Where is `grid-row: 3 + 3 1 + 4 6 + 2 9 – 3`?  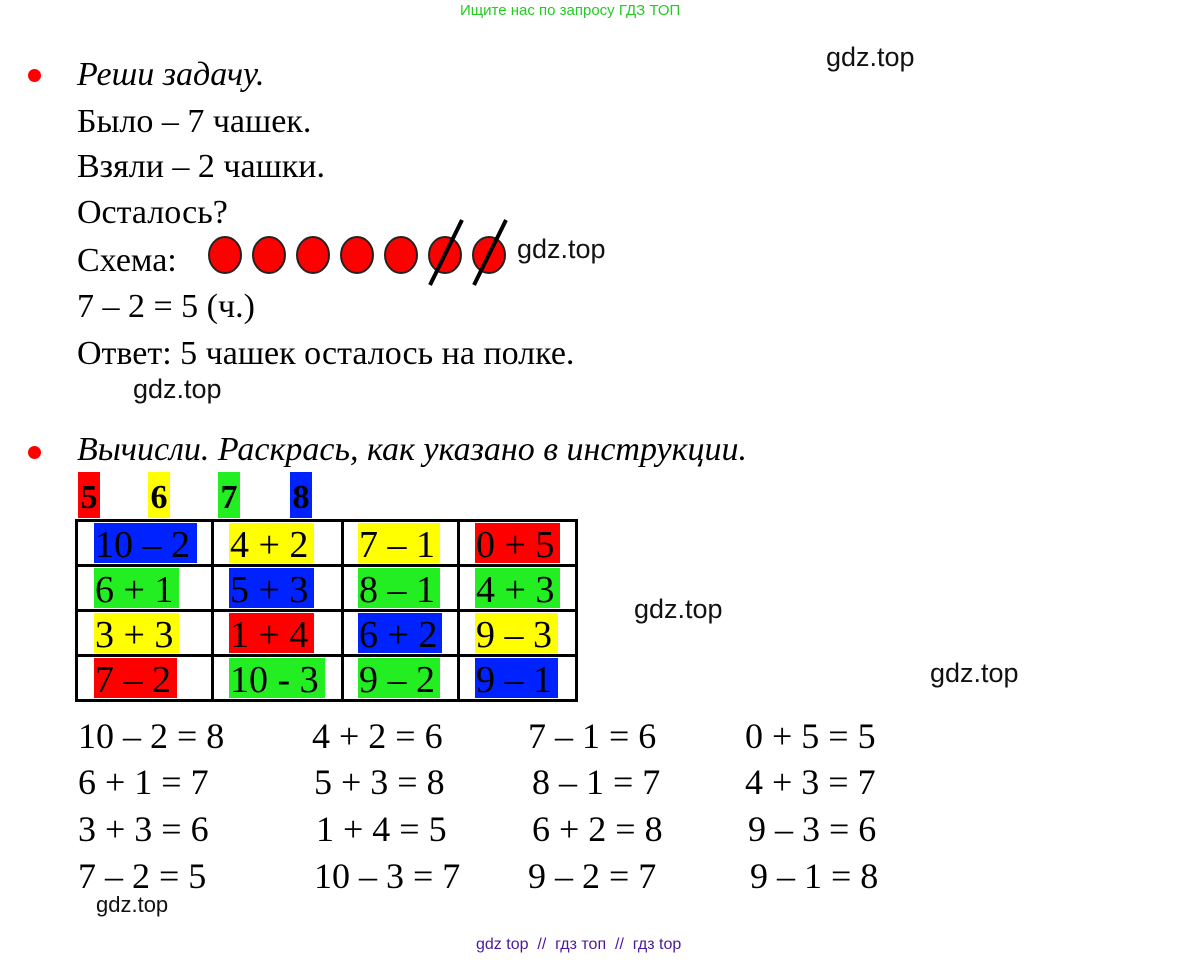 grid-row: 3 + 3 1 + 4 6 + 2 9 – 3 is located at coordinates (326, 633).